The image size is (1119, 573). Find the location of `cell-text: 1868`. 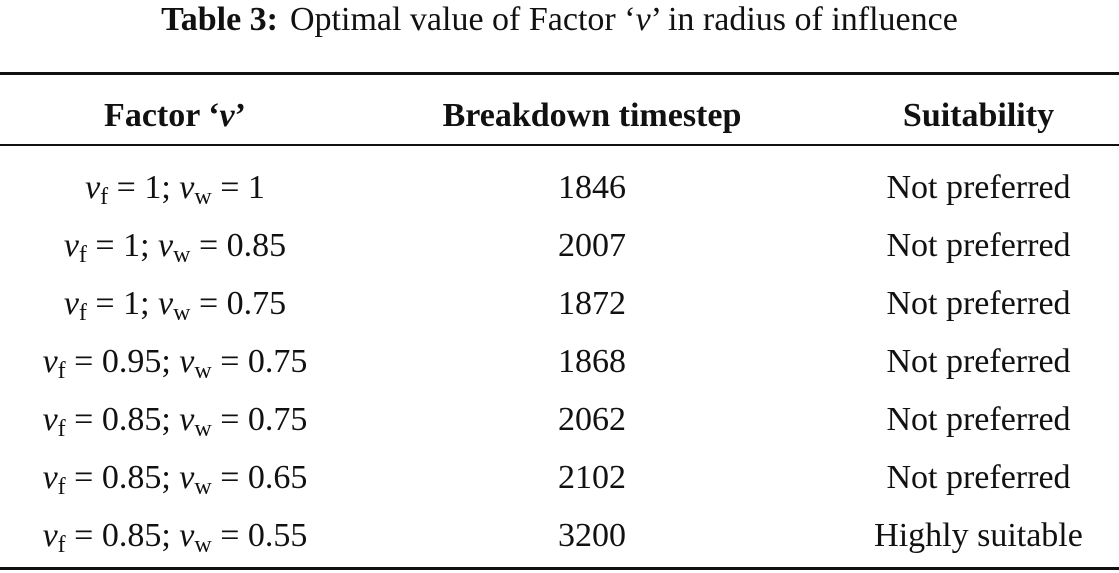

cell-text: 1868 is located at coordinates (592, 361).